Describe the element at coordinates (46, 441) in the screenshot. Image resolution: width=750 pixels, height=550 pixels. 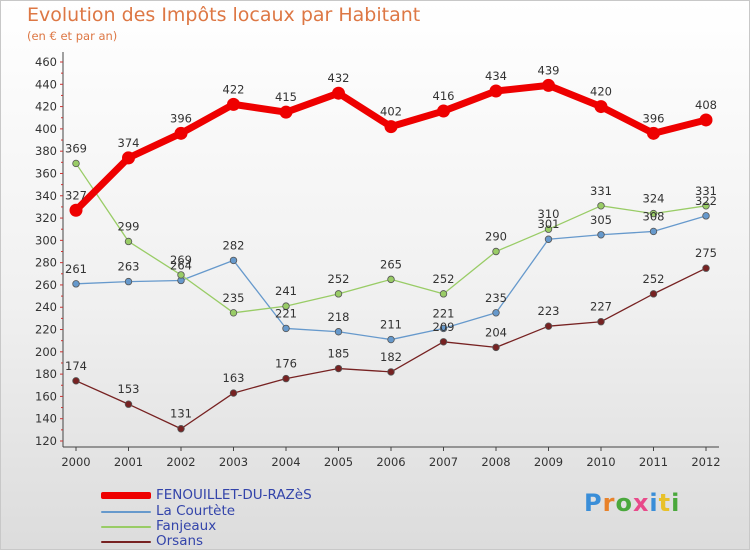
I see `y-tick-label: 120` at that location.